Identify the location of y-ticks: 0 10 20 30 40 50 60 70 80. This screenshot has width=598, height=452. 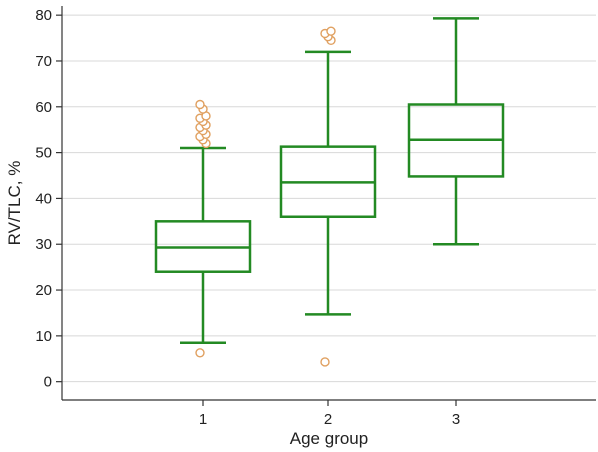
(48, 199).